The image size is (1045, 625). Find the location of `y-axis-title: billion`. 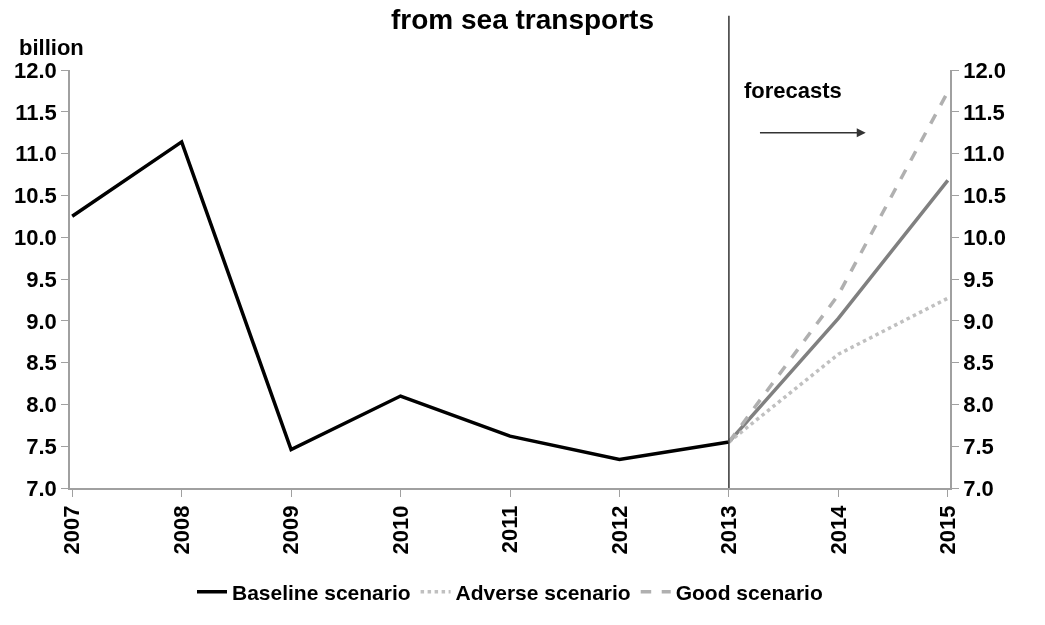

y-axis-title: billion is located at coordinates (51, 47).